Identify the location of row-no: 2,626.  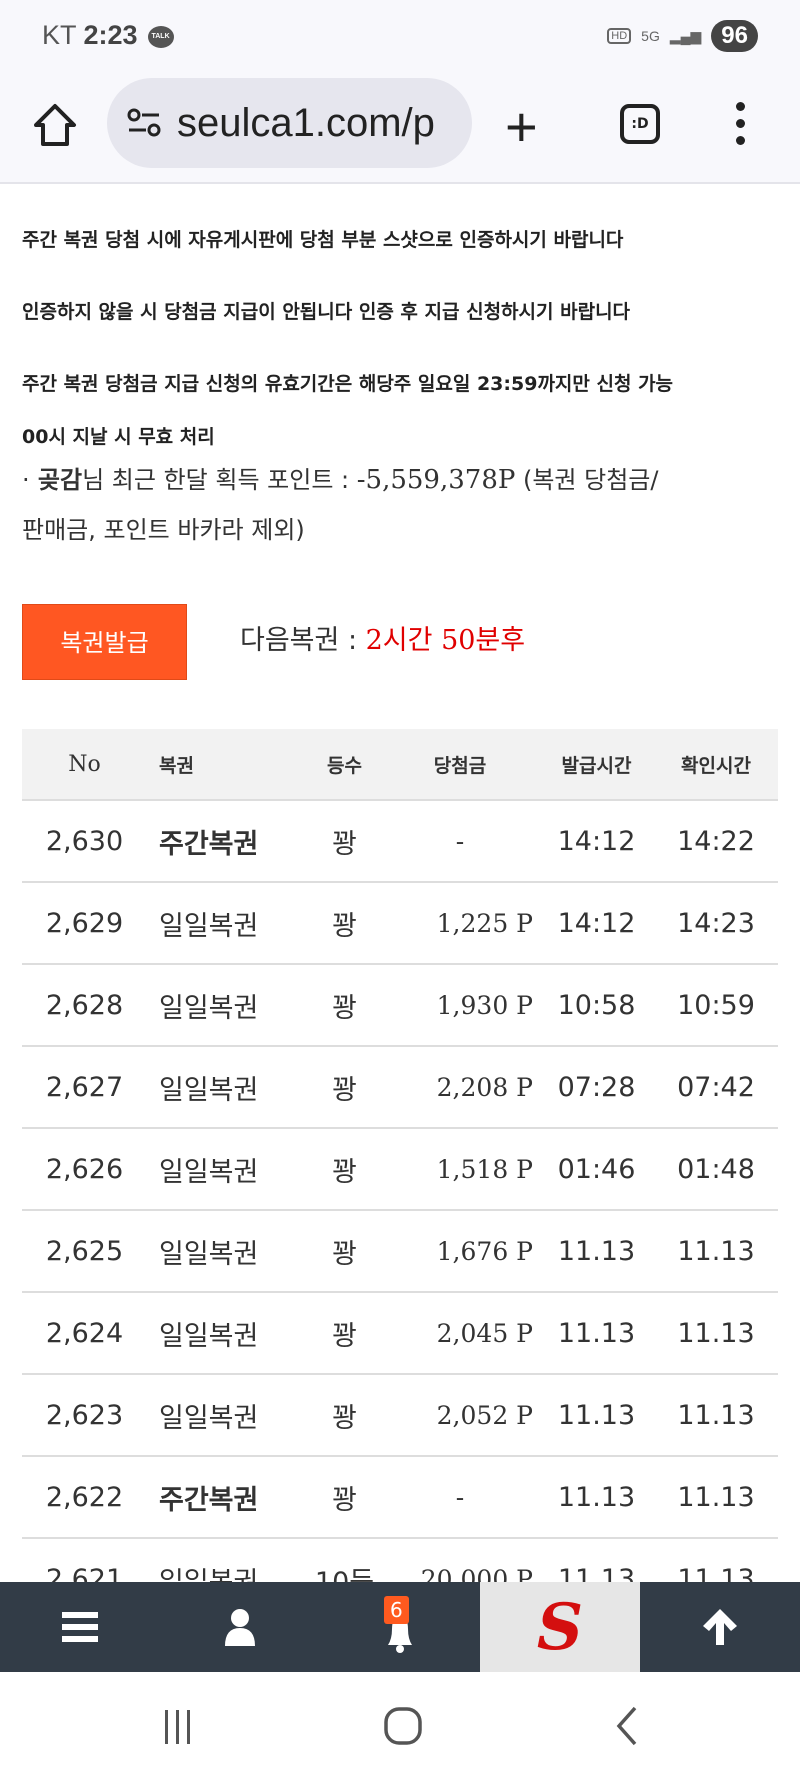
(84, 1169).